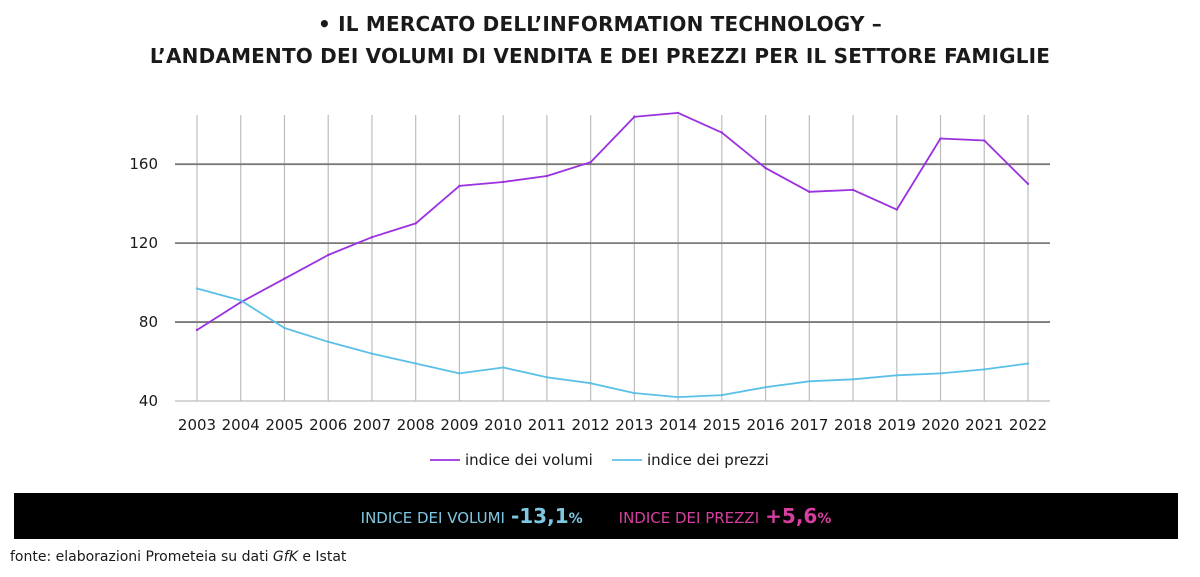  Describe the element at coordinates (197, 330) in the screenshot. I see `point-s0-2003` at that location.